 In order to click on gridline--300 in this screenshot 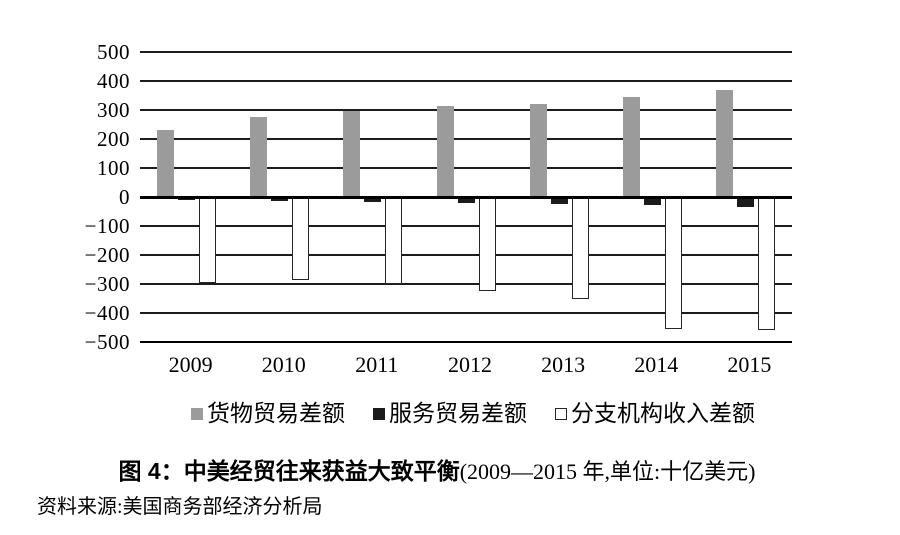, I will do `click(466, 284)`.